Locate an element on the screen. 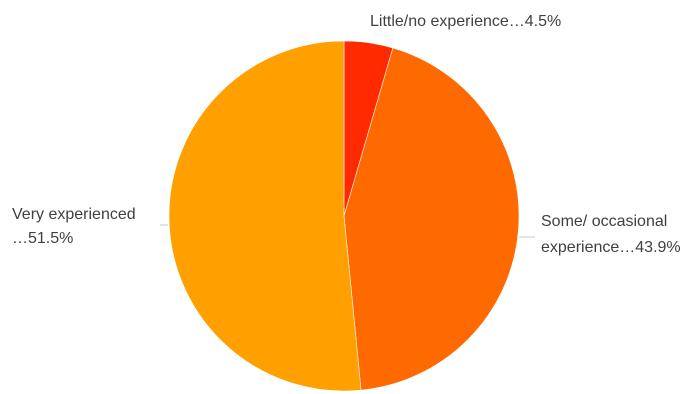  slice-label-line: Little/no experience…4.5% is located at coordinates (465, 21).